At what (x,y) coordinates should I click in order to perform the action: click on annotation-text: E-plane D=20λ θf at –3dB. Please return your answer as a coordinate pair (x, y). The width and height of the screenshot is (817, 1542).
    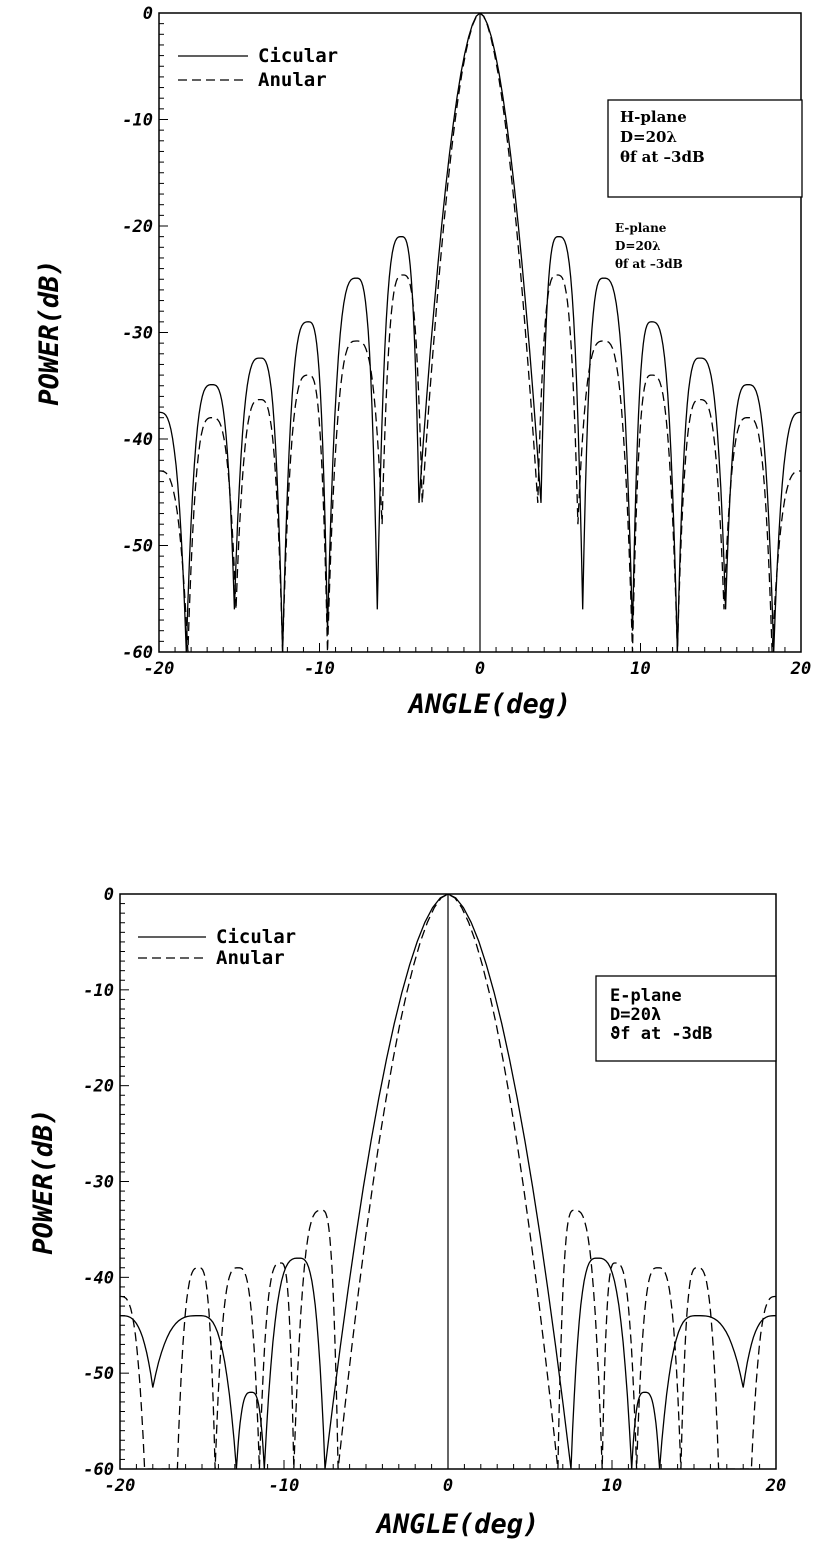
    Looking at the image, I should click on (649, 246).